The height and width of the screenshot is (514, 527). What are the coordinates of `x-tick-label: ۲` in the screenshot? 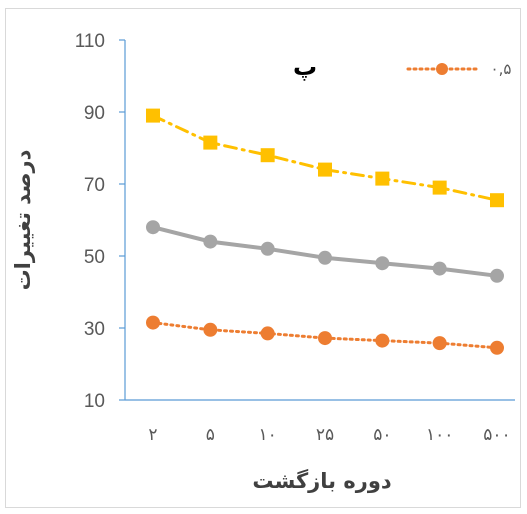 It's located at (152, 435).